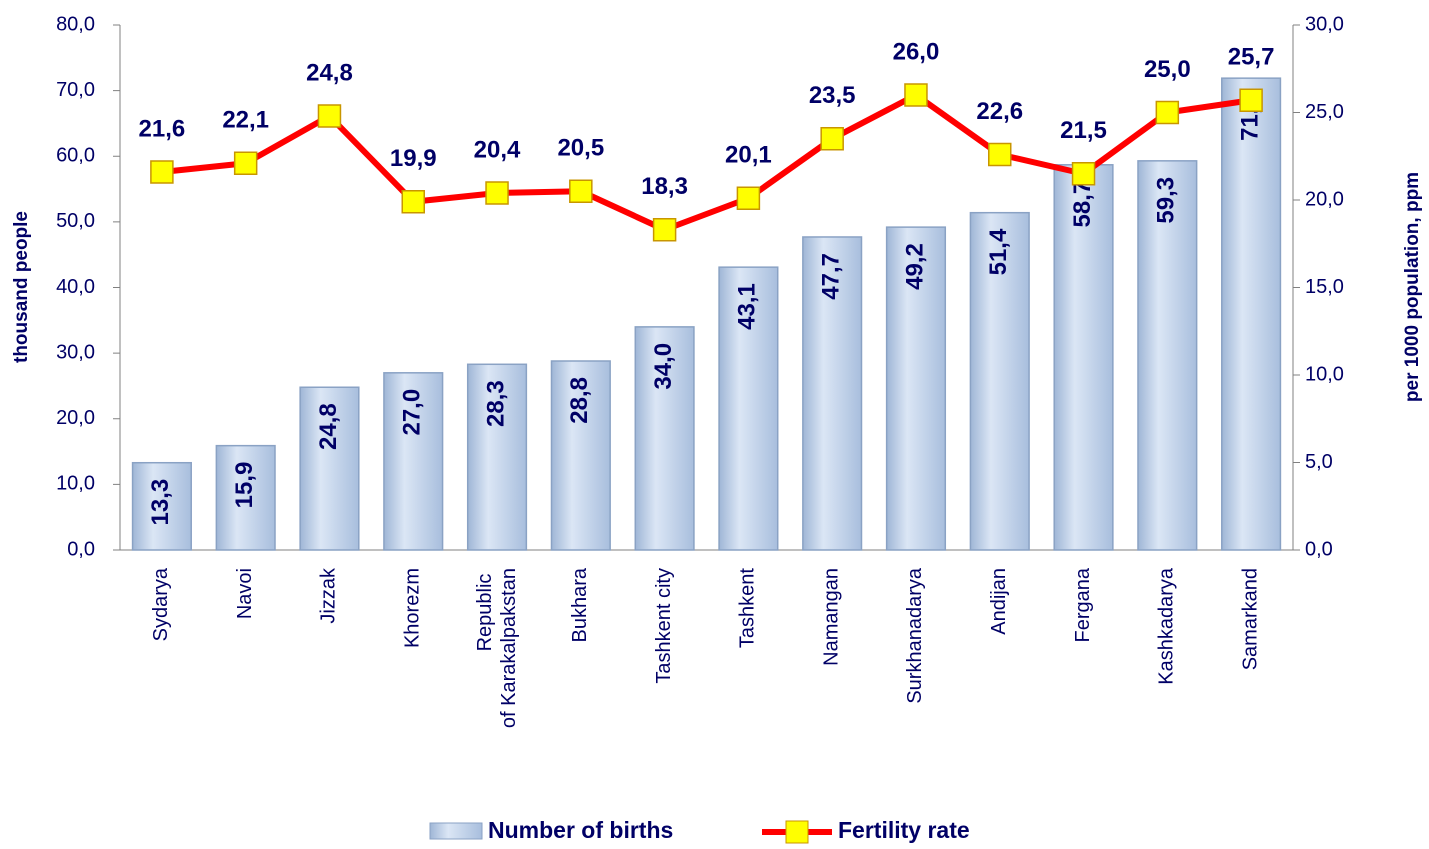 This screenshot has height=849, width=1429. What do you see at coordinates (1324, 24) in the screenshot?
I see `y2-tick-label: 30,0` at bounding box center [1324, 24].